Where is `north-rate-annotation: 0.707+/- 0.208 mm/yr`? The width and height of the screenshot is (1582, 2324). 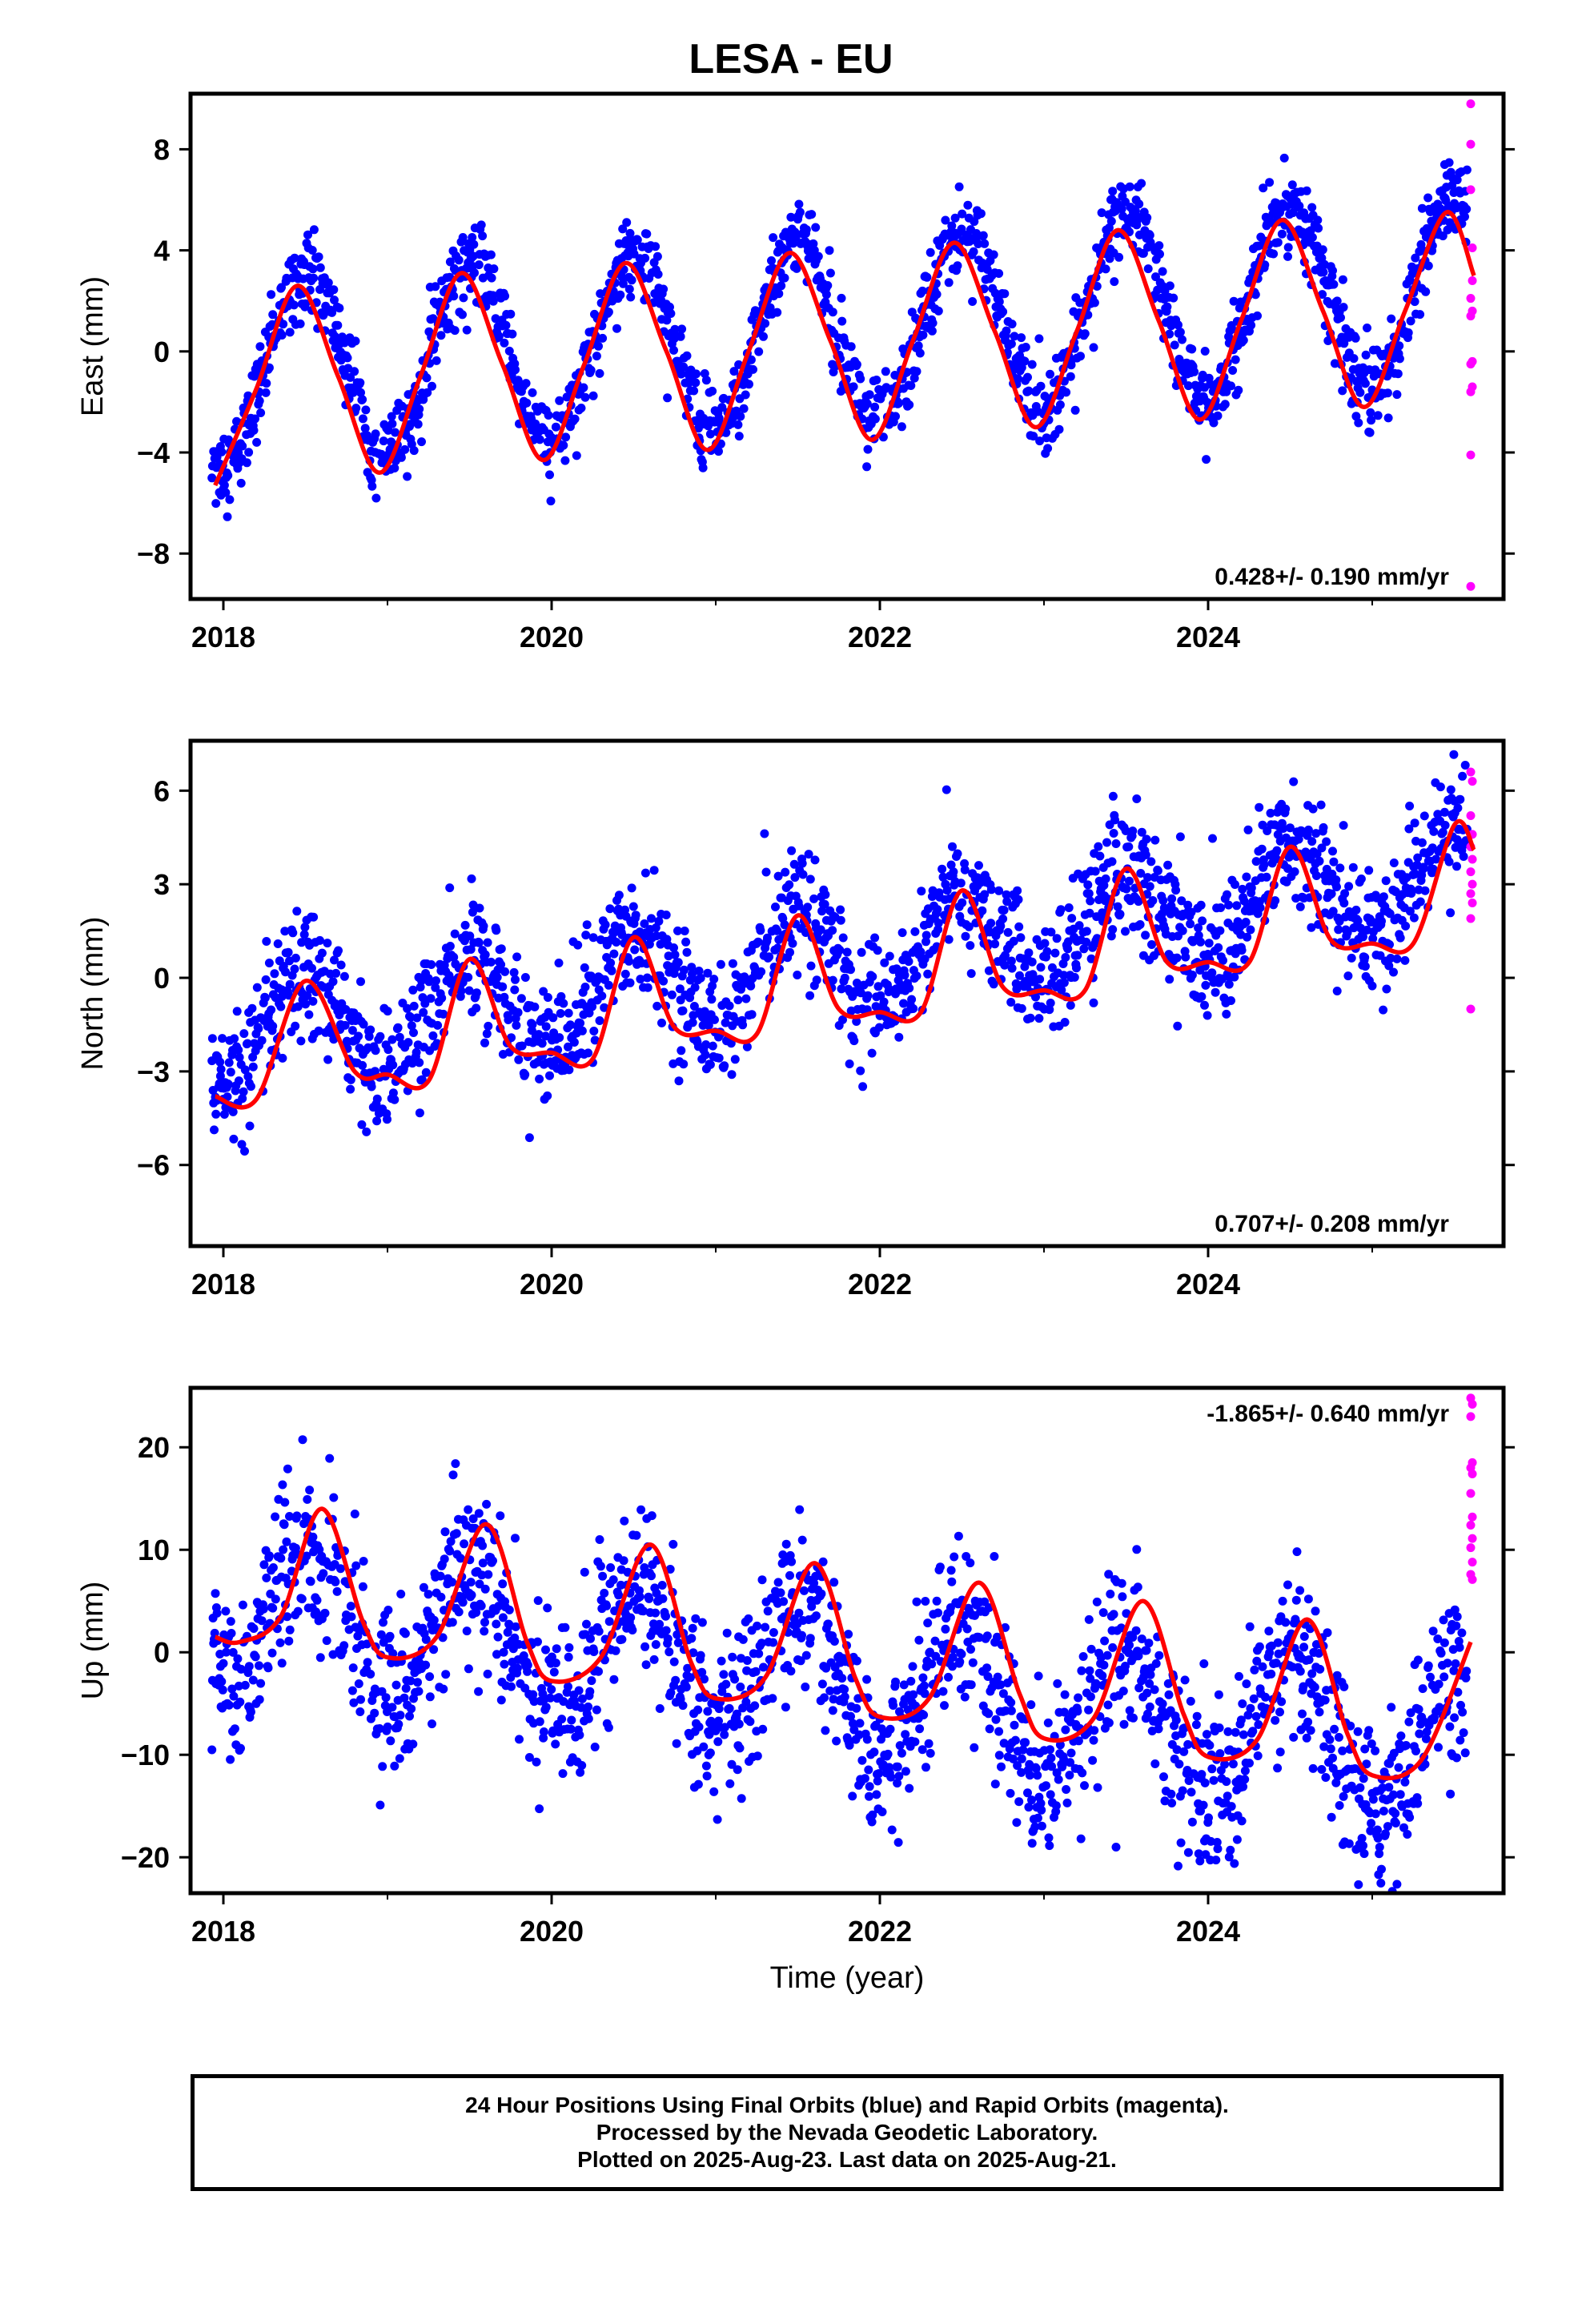
north-rate-annotation: 0.707+/- 0.208 mm/yr is located at coordinates (1332, 1224).